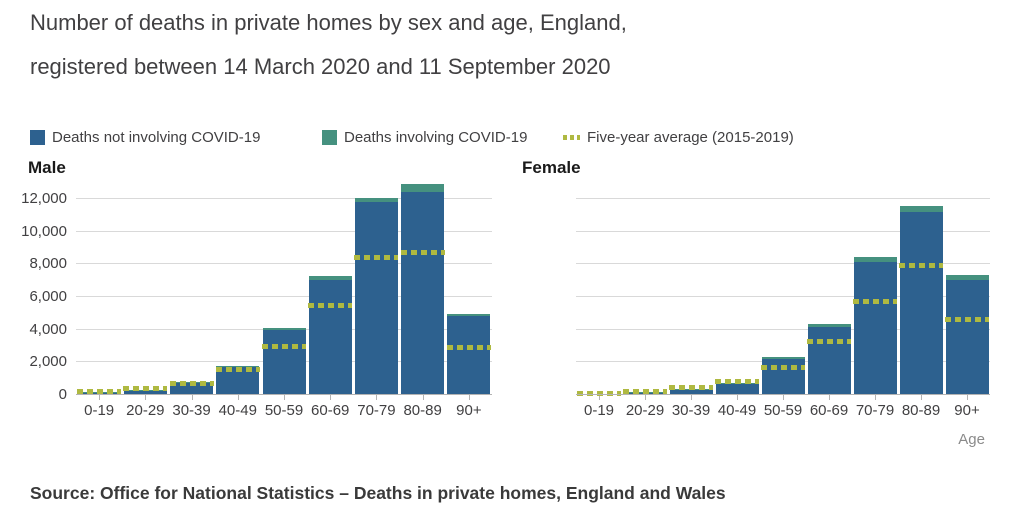 Image resolution: width=1024 pixels, height=527 pixels. Describe the element at coordinates (48, 329) in the screenshot. I see `y-tick-label: 4,000` at that location.